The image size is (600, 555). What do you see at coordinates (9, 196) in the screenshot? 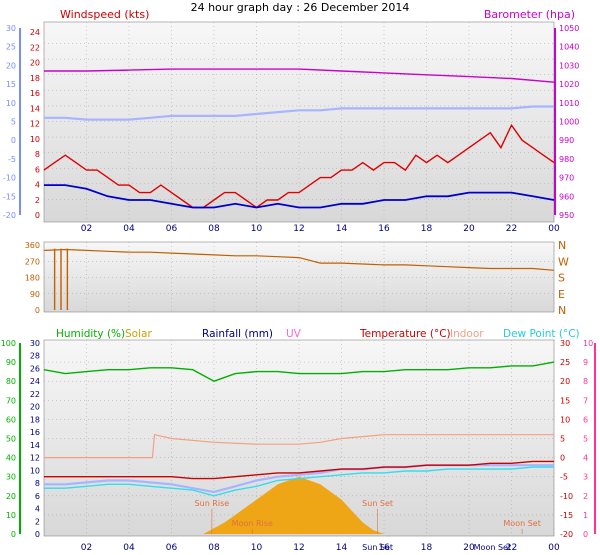
I see `outer-temp-tick: -15` at bounding box center [9, 196].